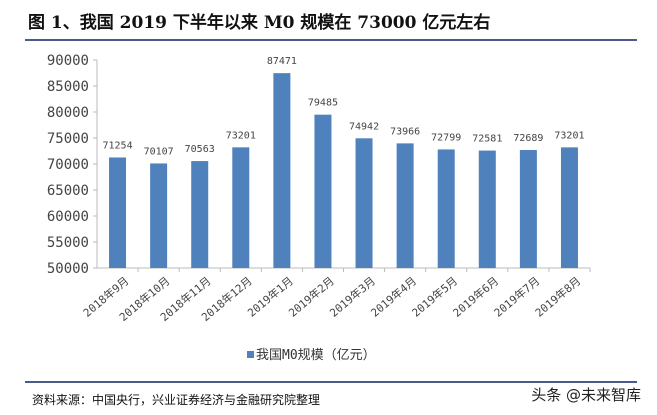 Image resolution: width=657 pixels, height=415 pixels. What do you see at coordinates (68, 113) in the screenshot?
I see `y-tick-label: 80000` at bounding box center [68, 113].